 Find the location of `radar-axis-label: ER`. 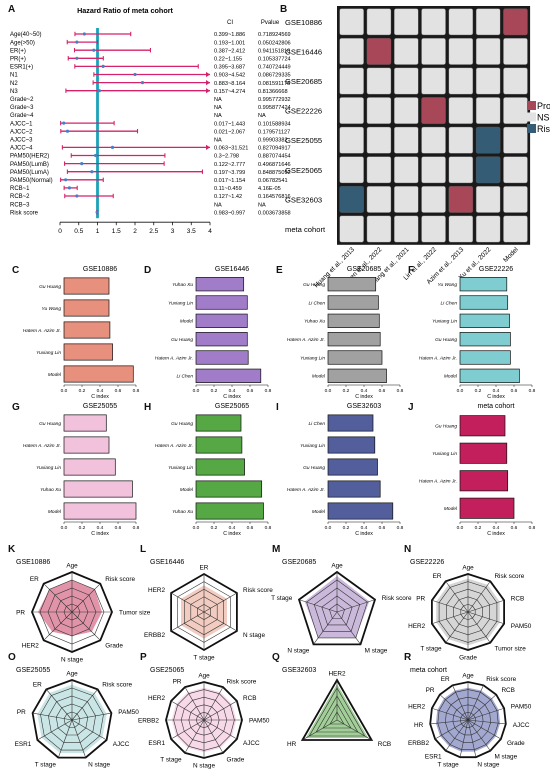

radar-axis-label: ER is located at coordinates (34, 579).